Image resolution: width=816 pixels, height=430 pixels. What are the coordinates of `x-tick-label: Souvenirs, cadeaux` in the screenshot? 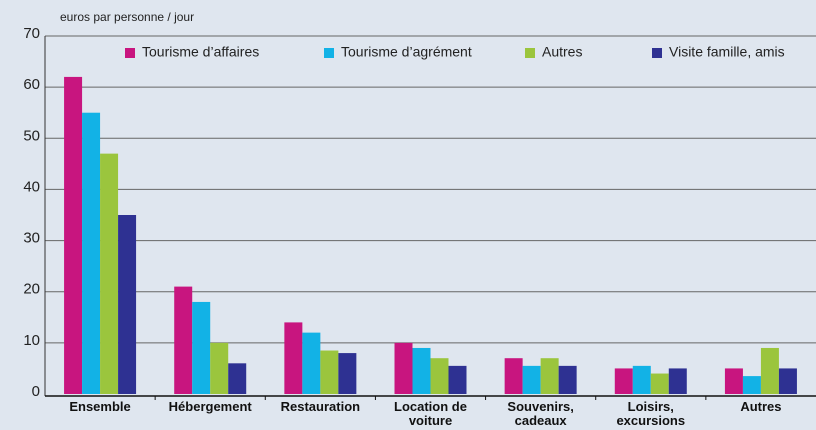 It's located at (540, 413).